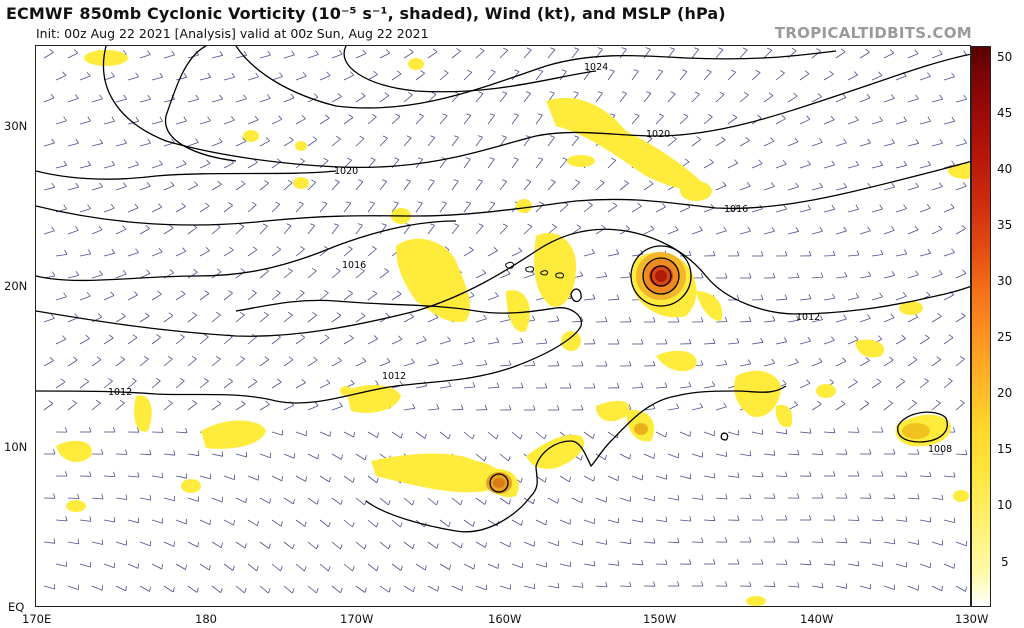  What do you see at coordinates (981, 326) in the screenshot?
I see `vorticity-colorbar` at bounding box center [981, 326].